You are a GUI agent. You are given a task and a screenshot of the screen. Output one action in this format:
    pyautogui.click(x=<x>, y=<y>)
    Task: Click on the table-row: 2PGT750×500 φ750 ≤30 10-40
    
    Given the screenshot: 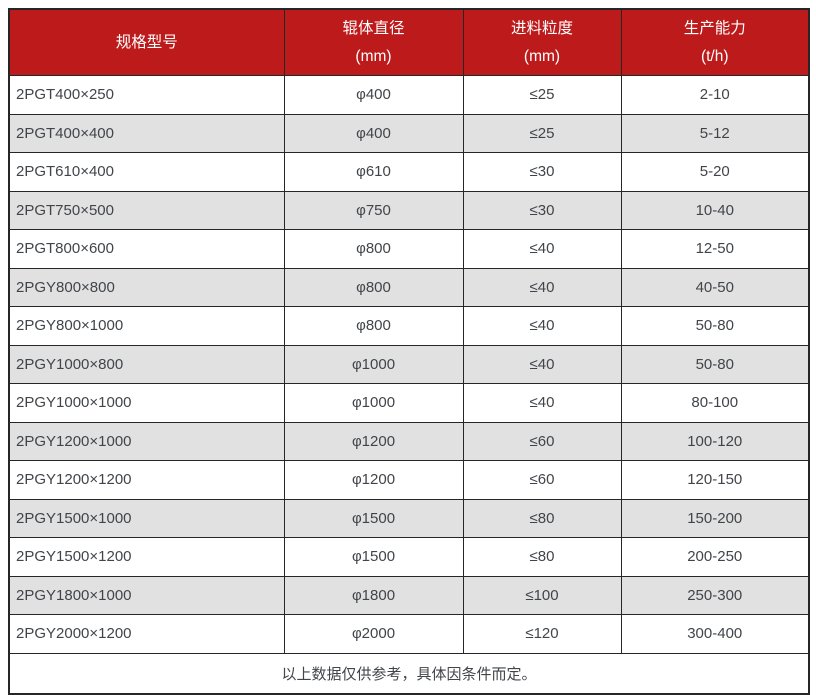 What is the action you would take?
    pyautogui.click(x=409, y=210)
    